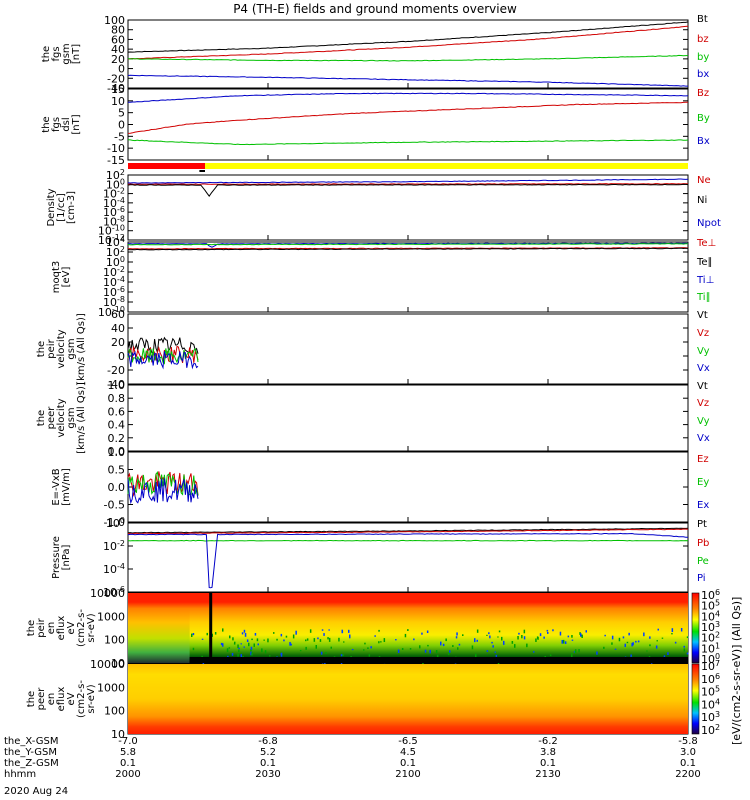 Image resolution: width=750 pixels, height=800 pixels. Describe the element at coordinates (56, 557) in the screenshot. I see `y-axis-label: Pressure` at that location.